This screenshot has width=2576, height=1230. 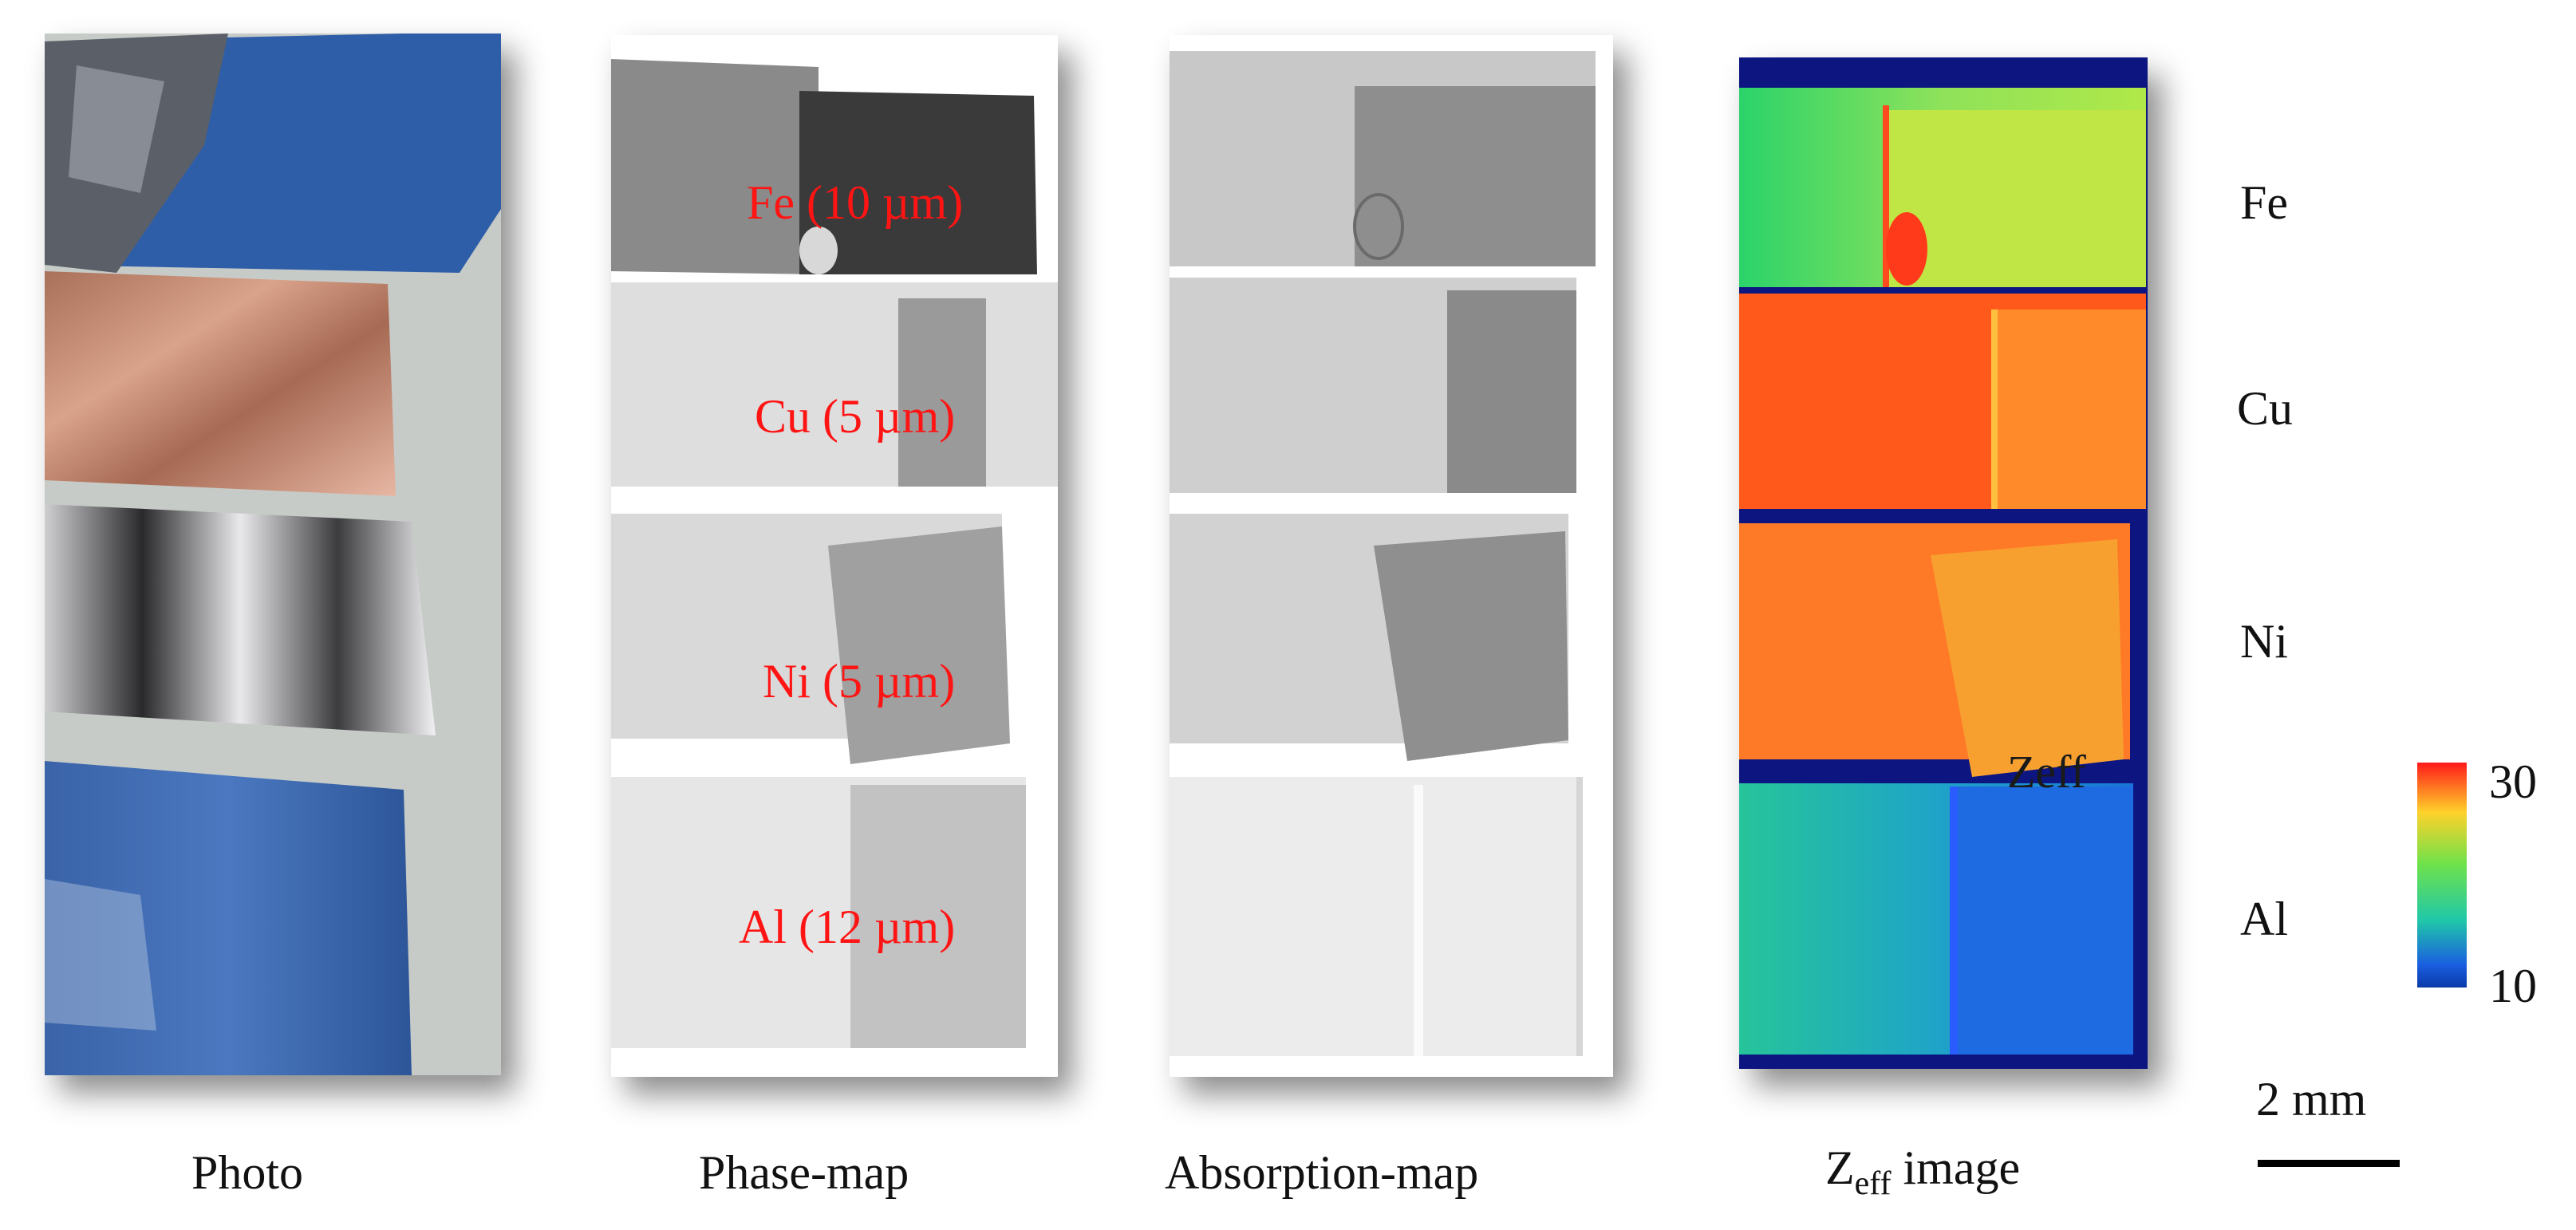 I want to click on caption-zeff-image: Zeff image, so click(x=1923, y=1172).